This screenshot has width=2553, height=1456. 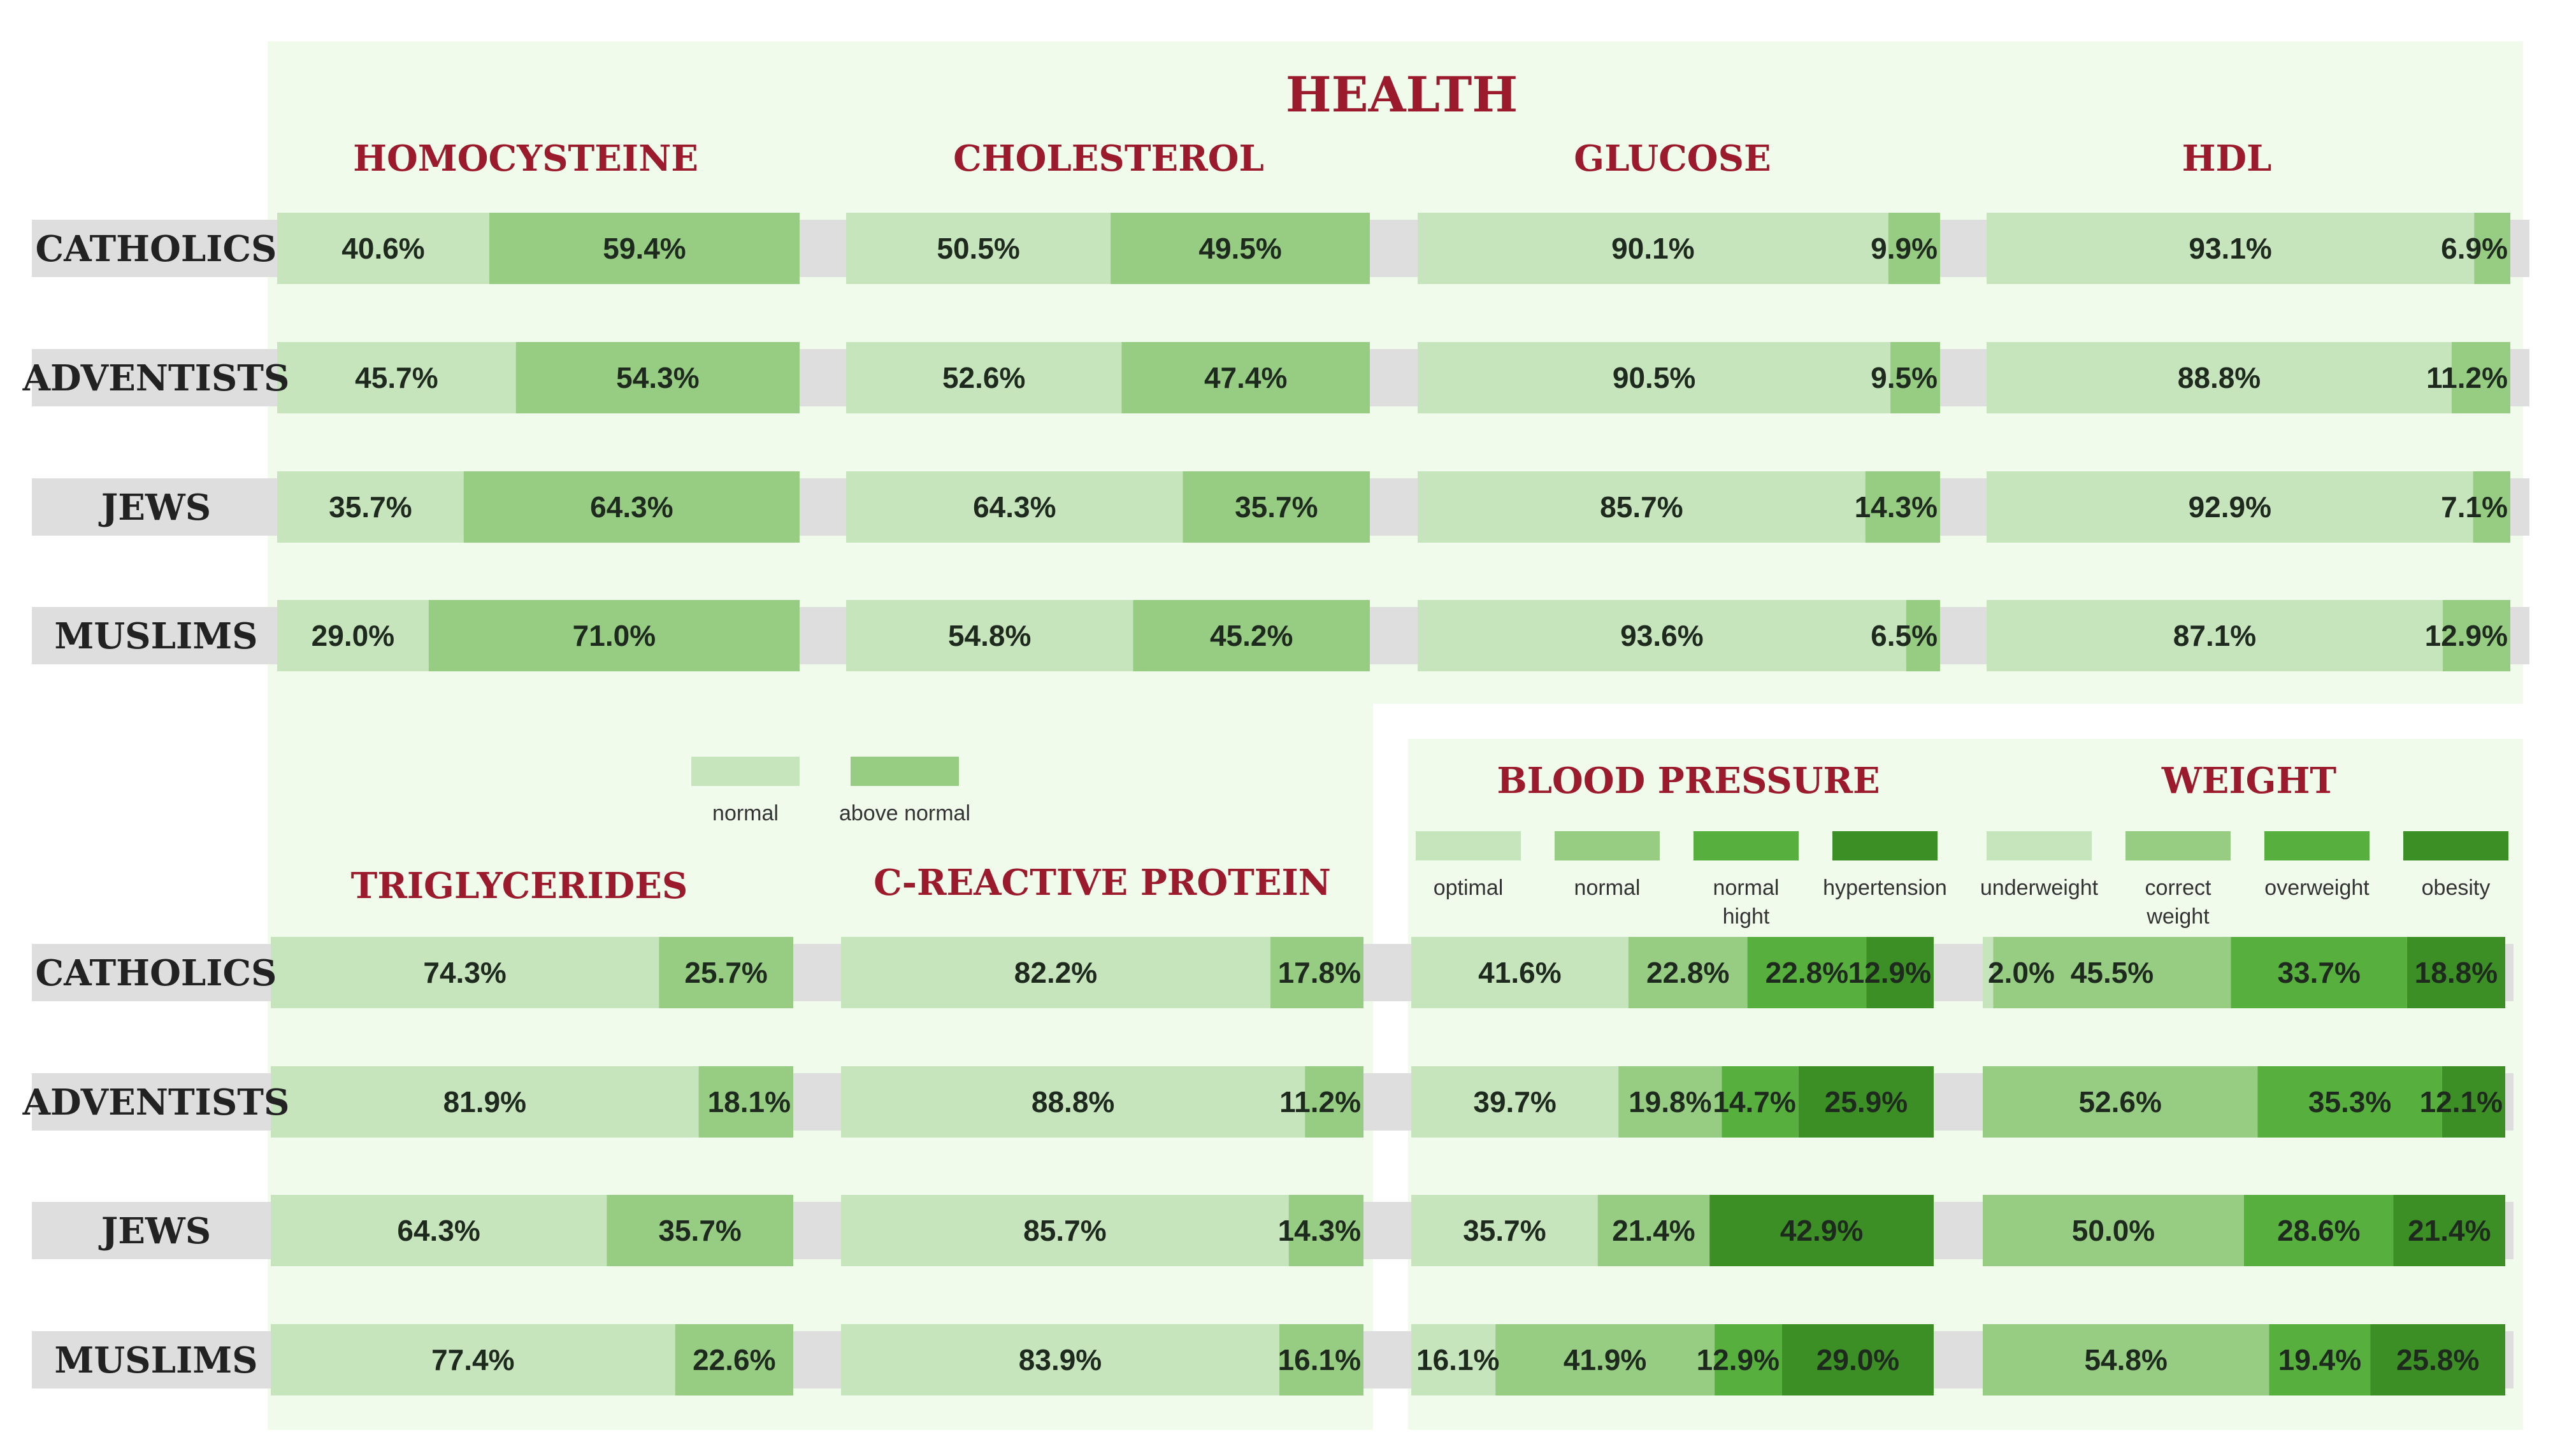 What do you see at coordinates (2230, 507) in the screenshot?
I see `bar-hdl-jews-normal` at bounding box center [2230, 507].